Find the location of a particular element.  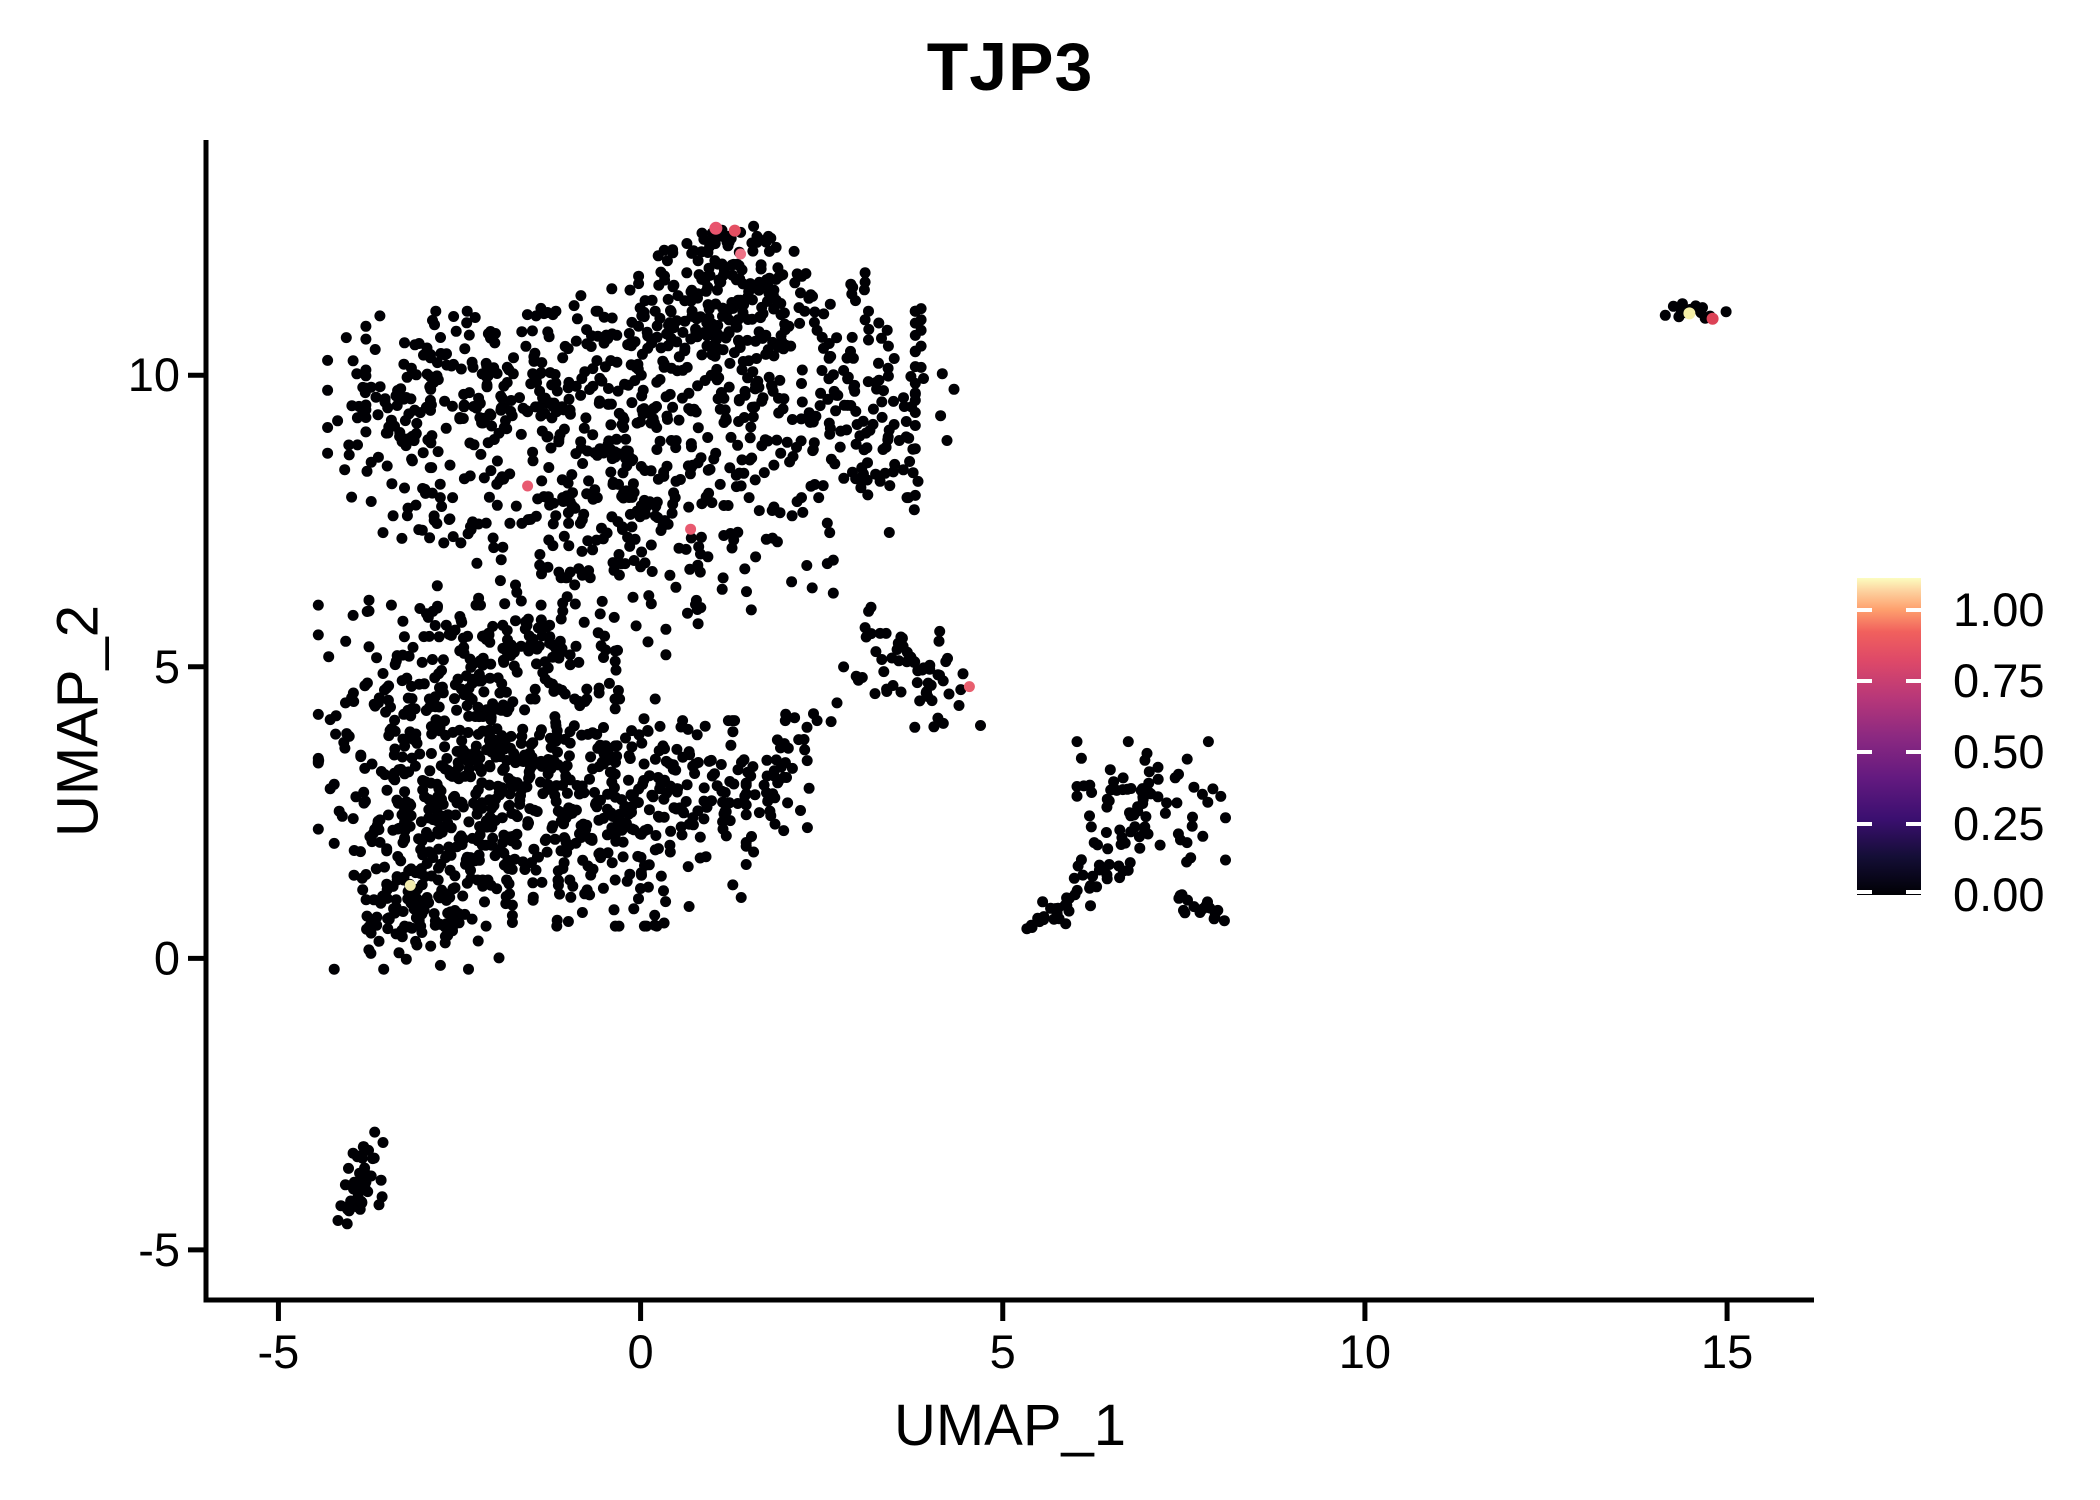

colorbar-gradient is located at coordinates (1889, 736).